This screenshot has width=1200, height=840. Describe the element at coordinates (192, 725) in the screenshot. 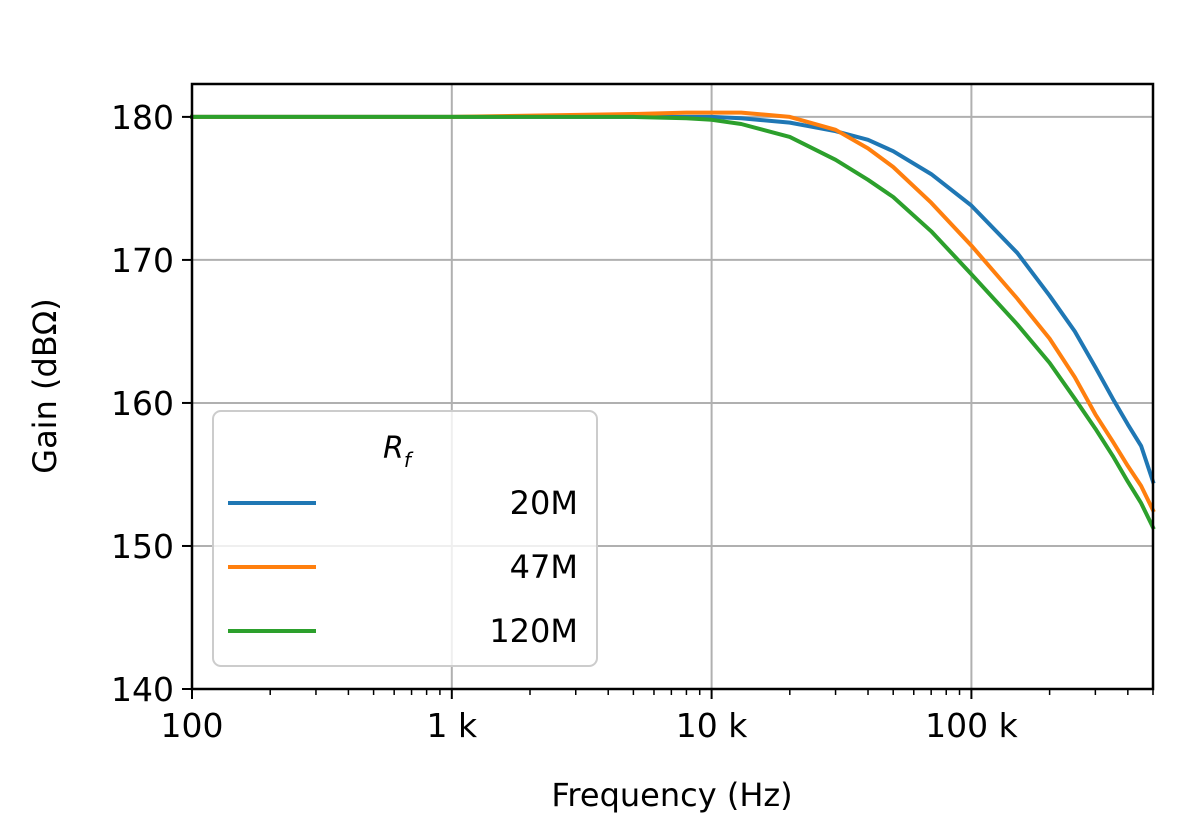

I see `x-tick-label: 100` at that location.